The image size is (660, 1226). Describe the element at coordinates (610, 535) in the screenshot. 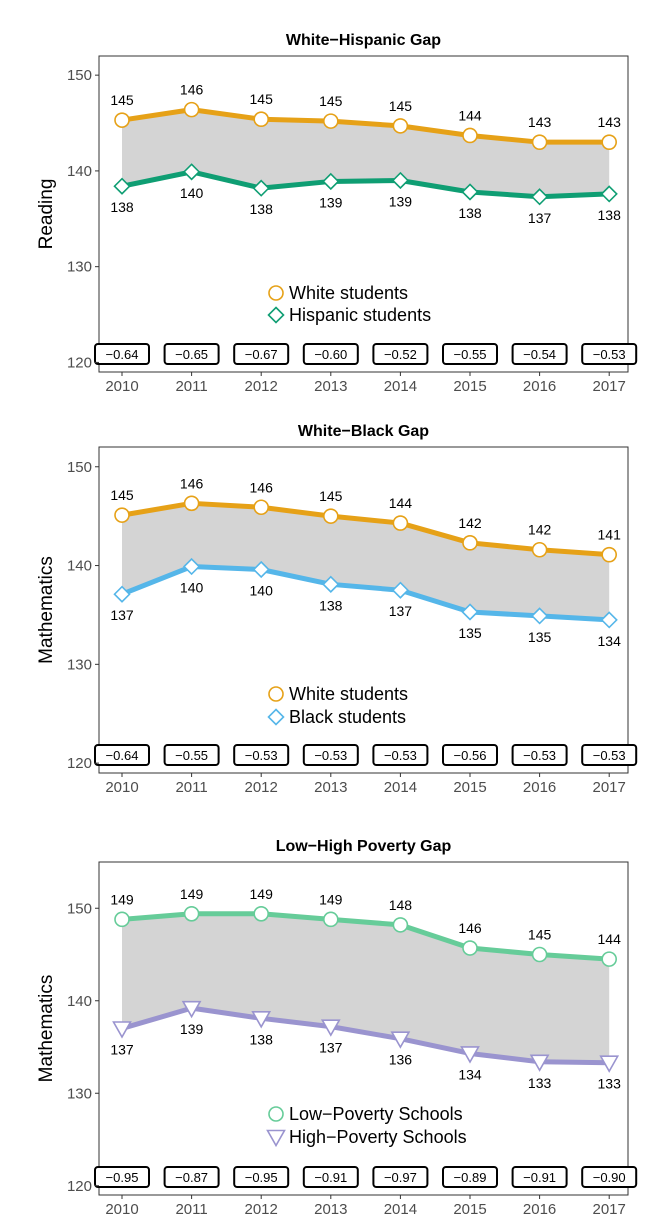

I see `data-label: 141` at that location.